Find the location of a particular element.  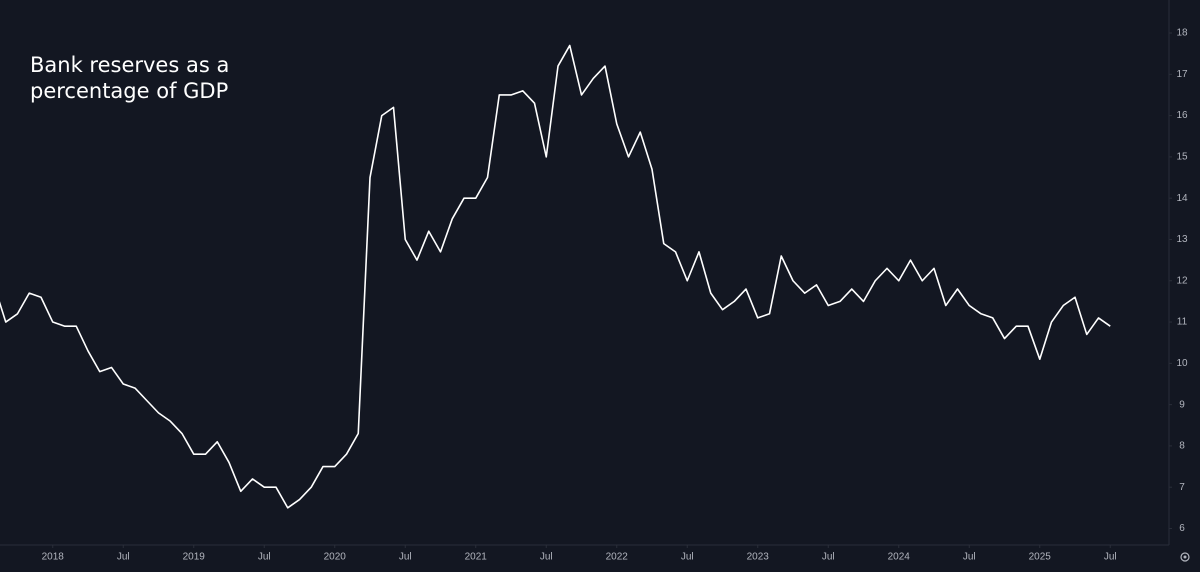

y-tick-label: 7 is located at coordinates (1182, 487).